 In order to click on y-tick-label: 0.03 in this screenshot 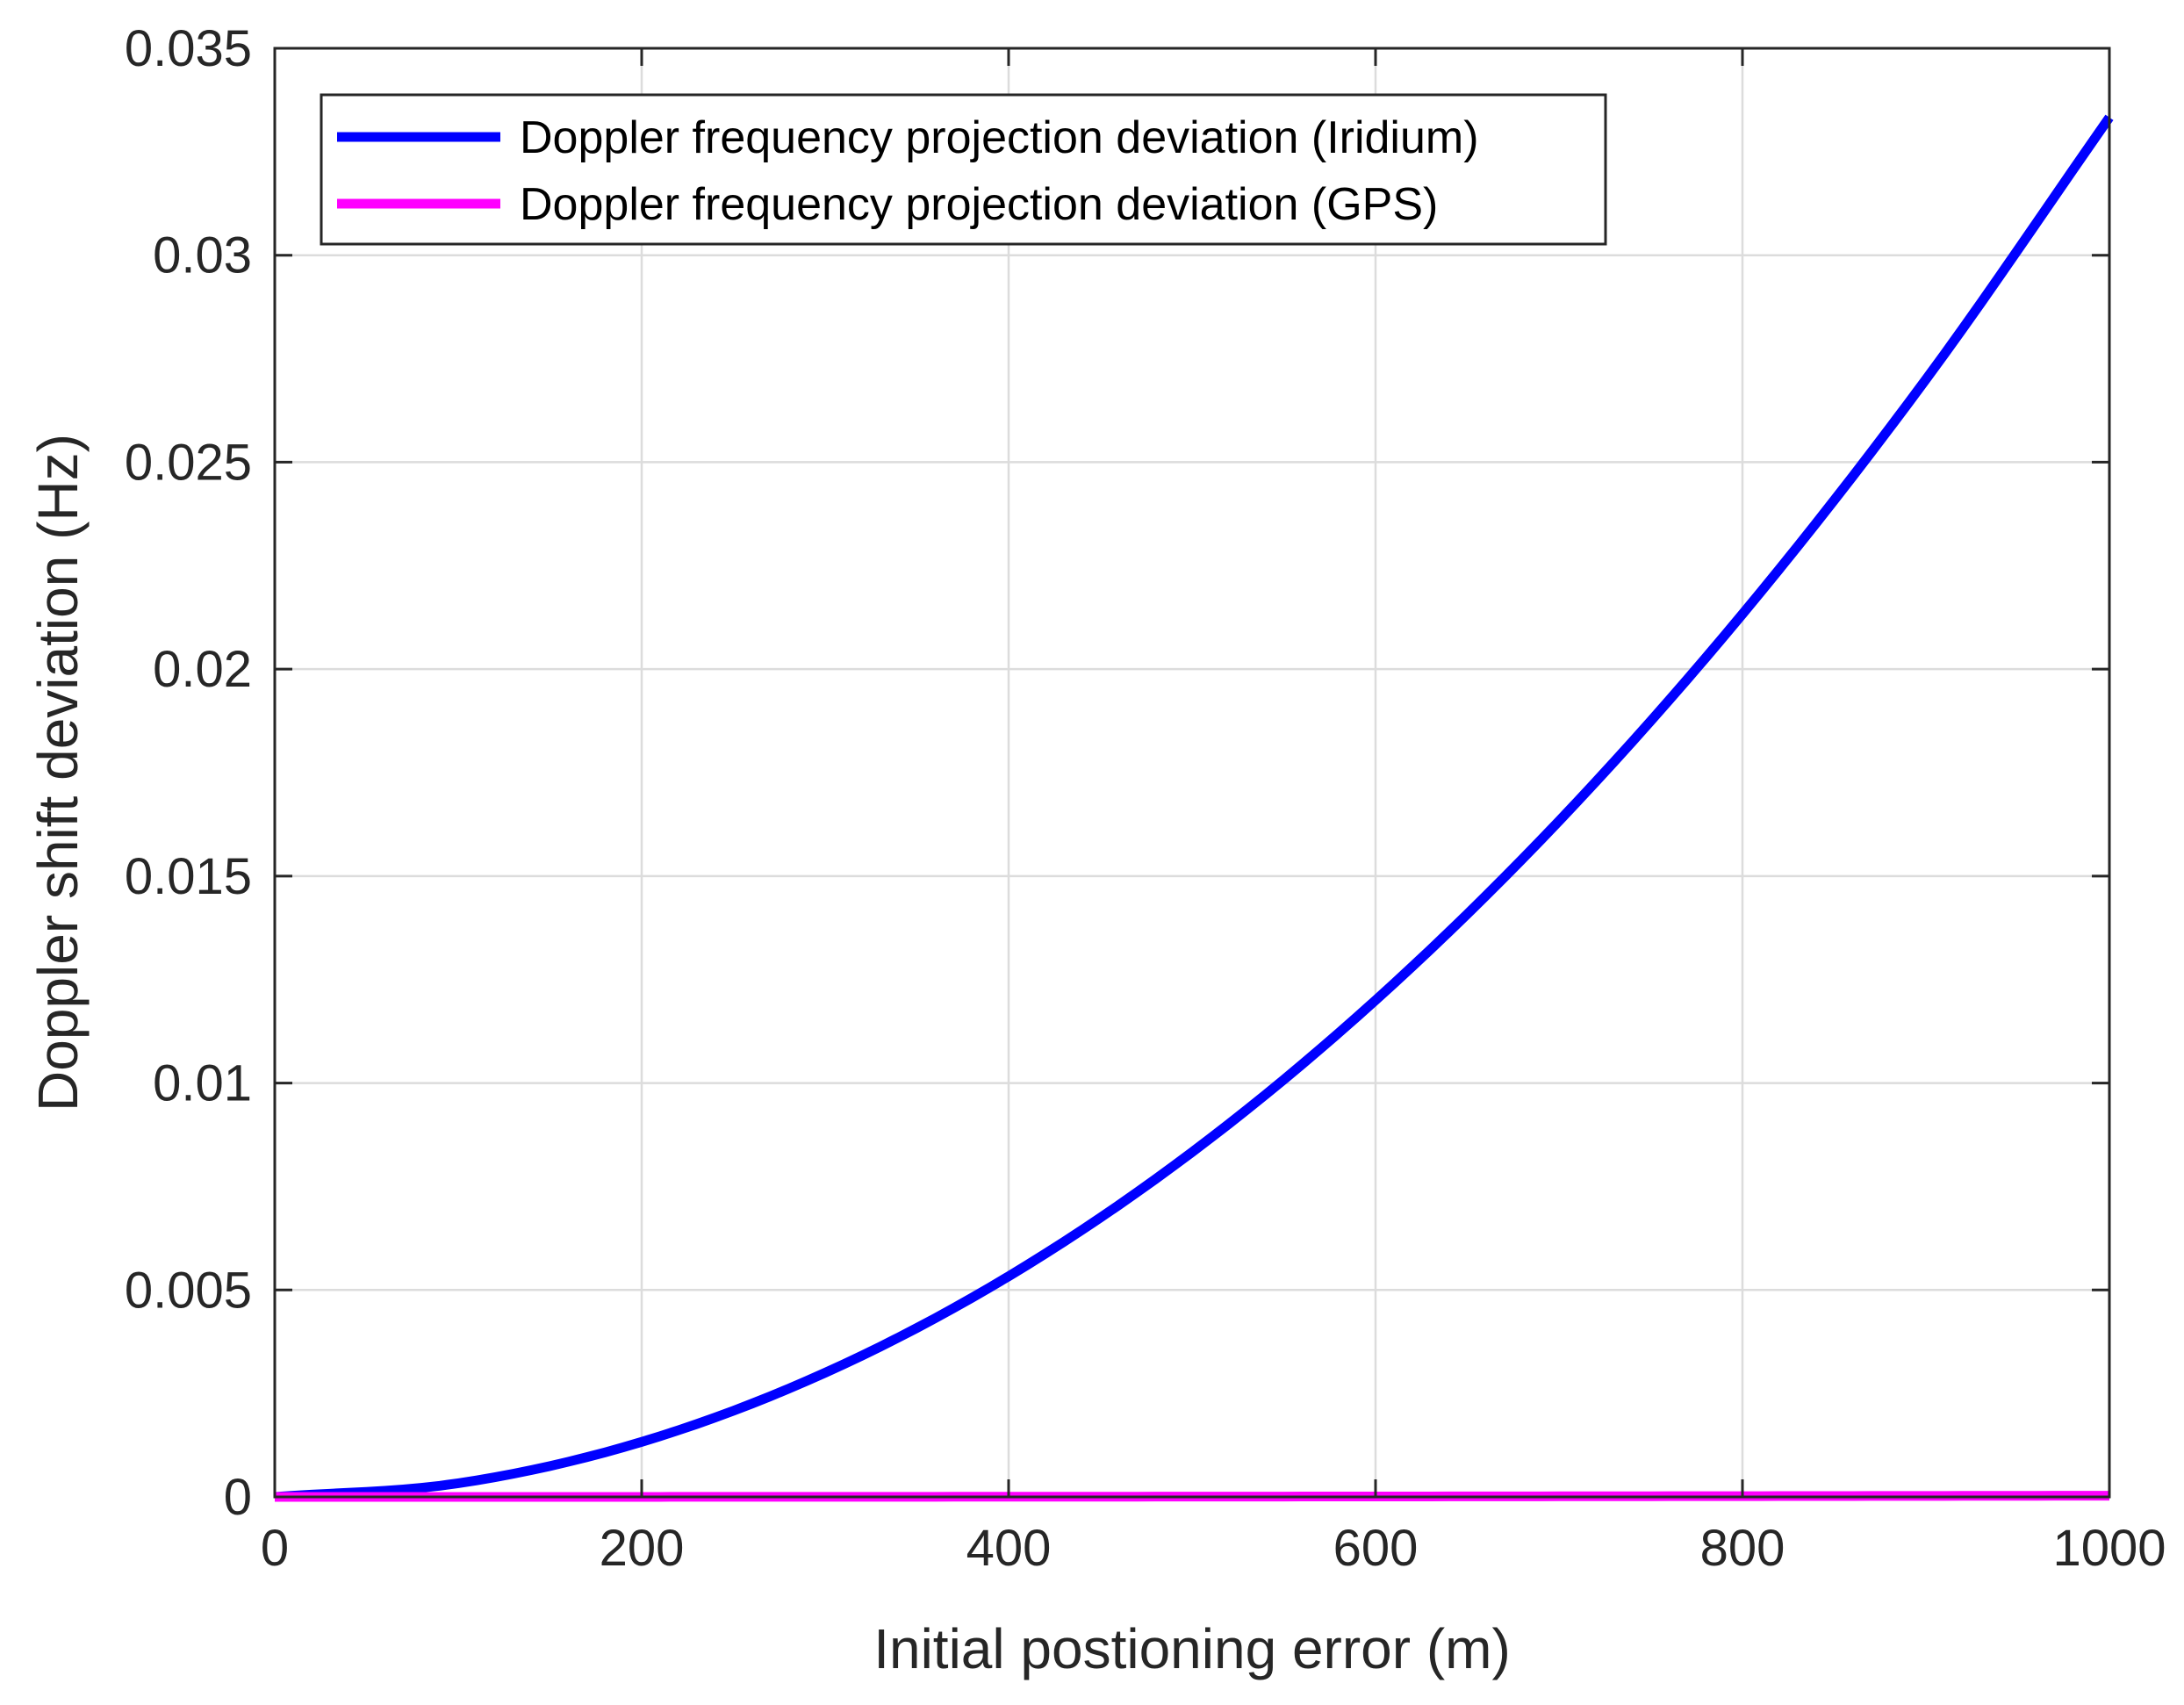, I will do `click(202, 255)`.